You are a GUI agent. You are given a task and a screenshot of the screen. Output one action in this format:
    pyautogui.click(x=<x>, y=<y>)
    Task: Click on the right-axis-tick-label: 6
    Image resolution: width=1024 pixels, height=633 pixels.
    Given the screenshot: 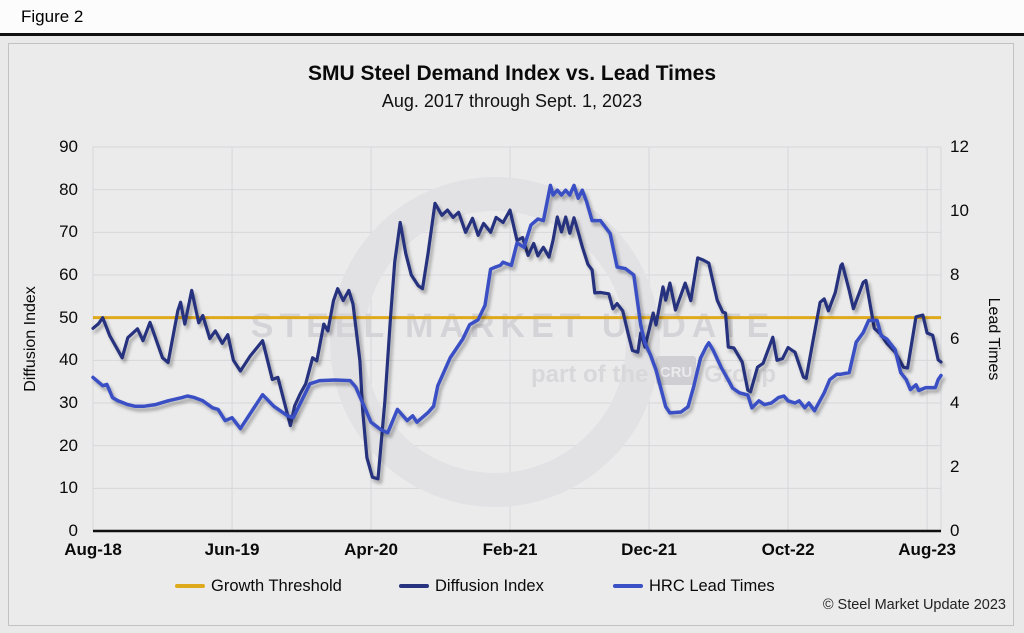 What is the action you would take?
    pyautogui.click(x=955, y=338)
    